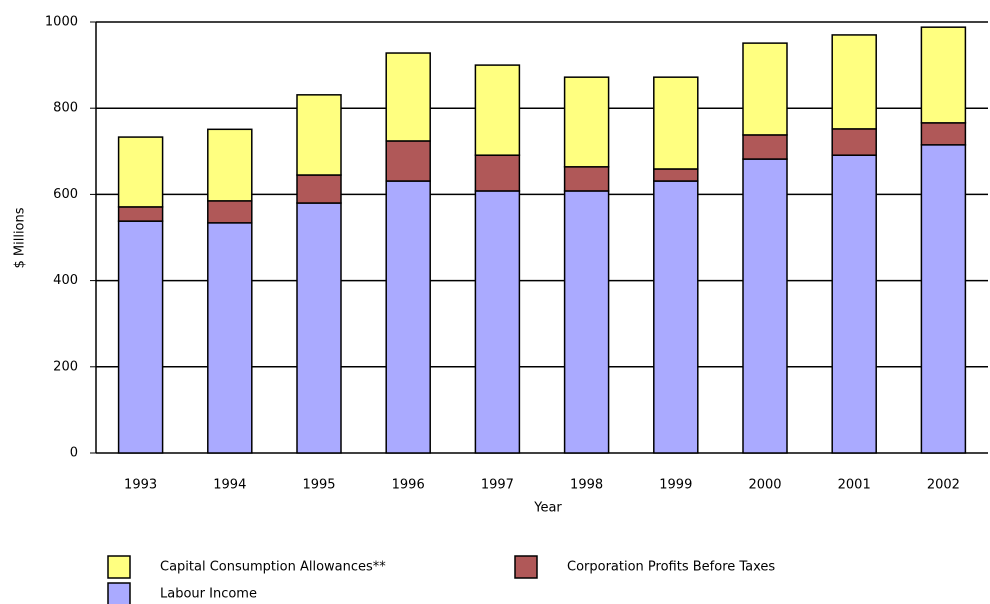 This screenshot has height=604, width=990. I want to click on legend-label: Capital Consumption Allowances**, so click(273, 567).